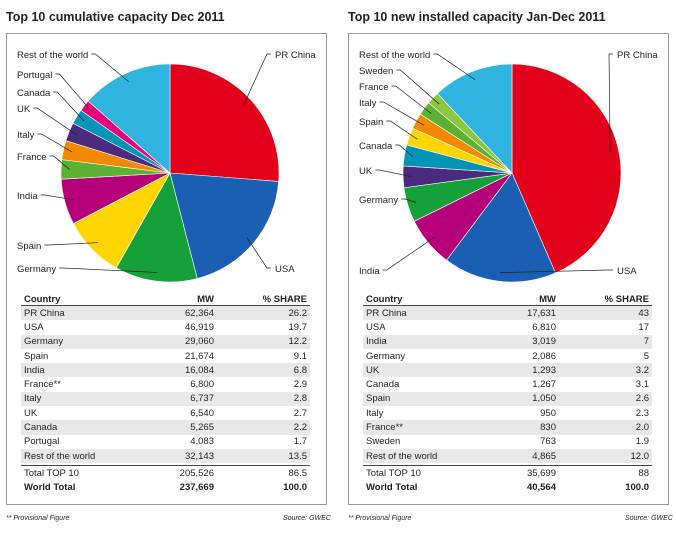 The image size is (676, 539). Describe the element at coordinates (38, 518) in the screenshot. I see `footnote-cumulative: ** Provisional Figure` at that location.